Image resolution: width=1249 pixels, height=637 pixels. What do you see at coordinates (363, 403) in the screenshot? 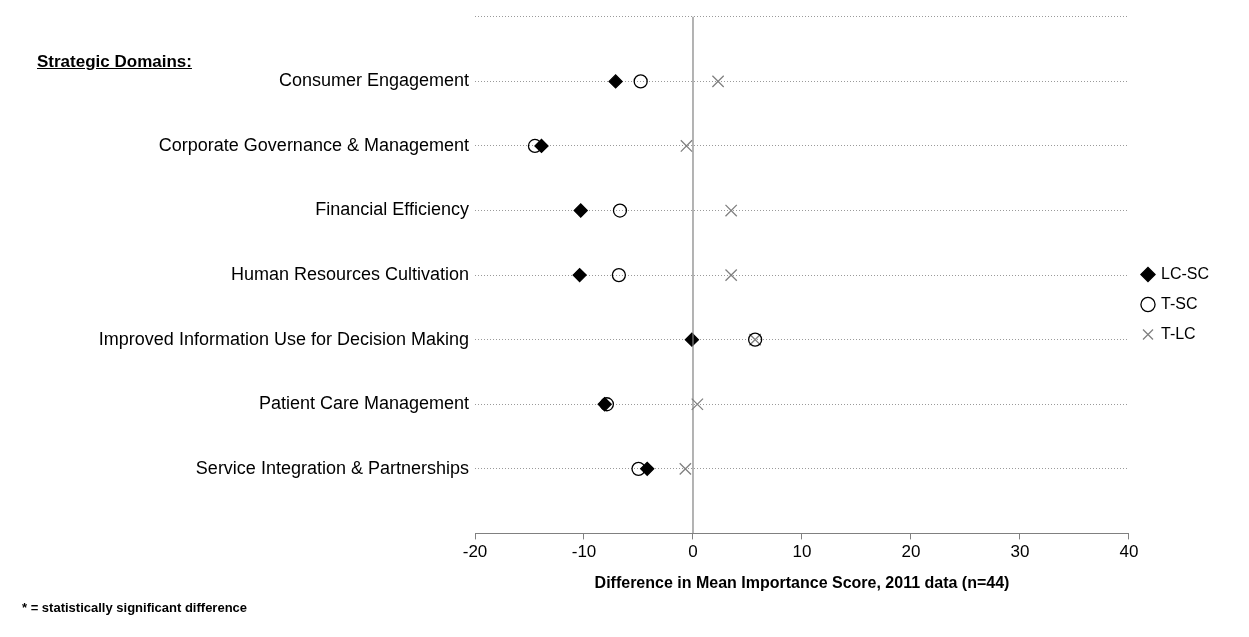
I see `y-tick-label: Patient Care Management` at bounding box center [363, 403].